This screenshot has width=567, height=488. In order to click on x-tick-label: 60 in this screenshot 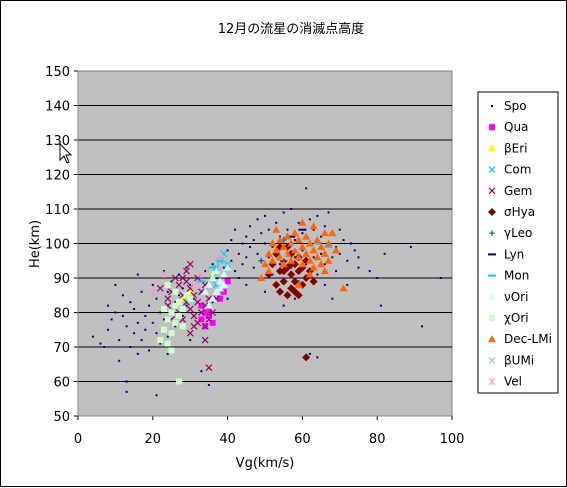, I will do `click(302, 439)`.